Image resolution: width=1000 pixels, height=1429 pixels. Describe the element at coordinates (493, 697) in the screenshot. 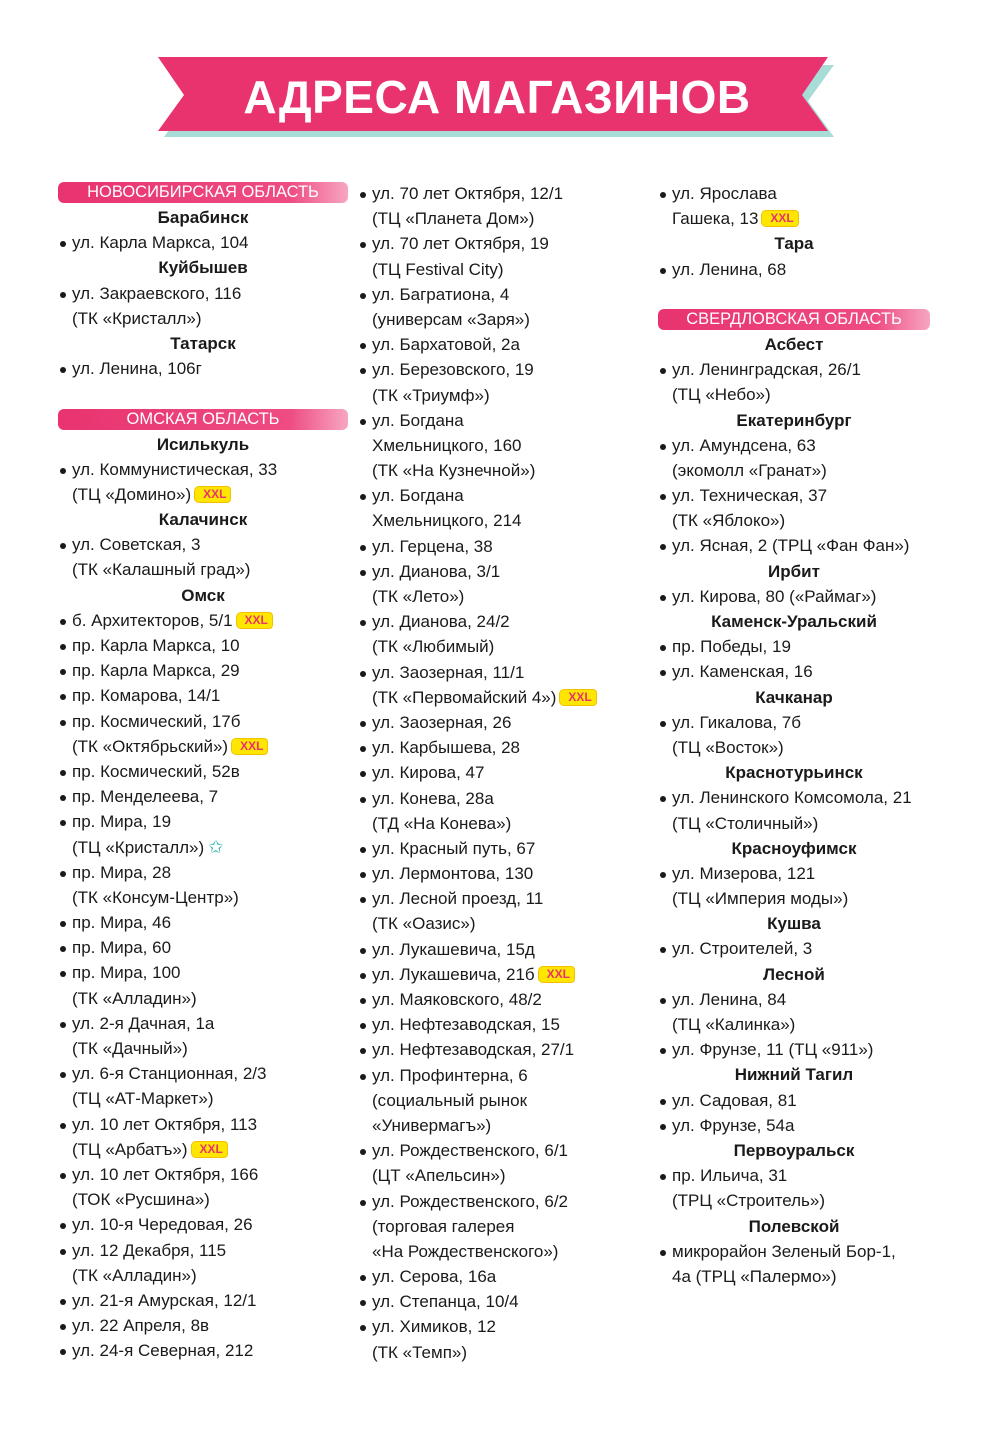

I see `address-continuation: (ТК «Первомайский 4») XXL` at that location.